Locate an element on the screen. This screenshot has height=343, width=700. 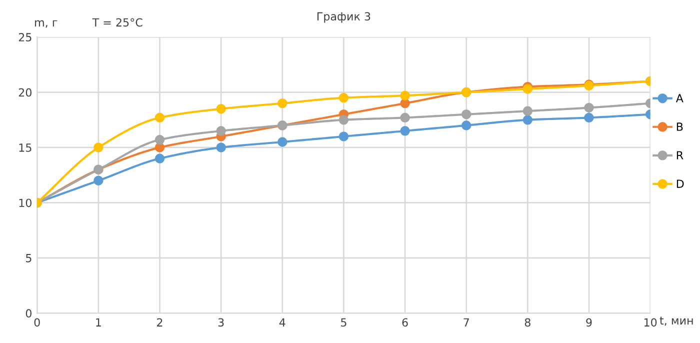
legend-label: B is located at coordinates (679, 126).